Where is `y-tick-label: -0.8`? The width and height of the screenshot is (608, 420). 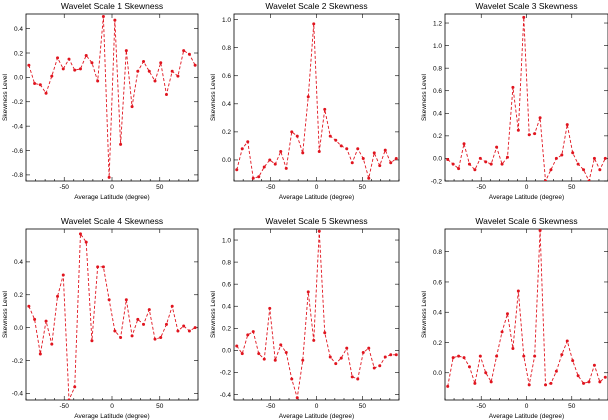 y-tick-label: -0.8 is located at coordinates (18, 175).